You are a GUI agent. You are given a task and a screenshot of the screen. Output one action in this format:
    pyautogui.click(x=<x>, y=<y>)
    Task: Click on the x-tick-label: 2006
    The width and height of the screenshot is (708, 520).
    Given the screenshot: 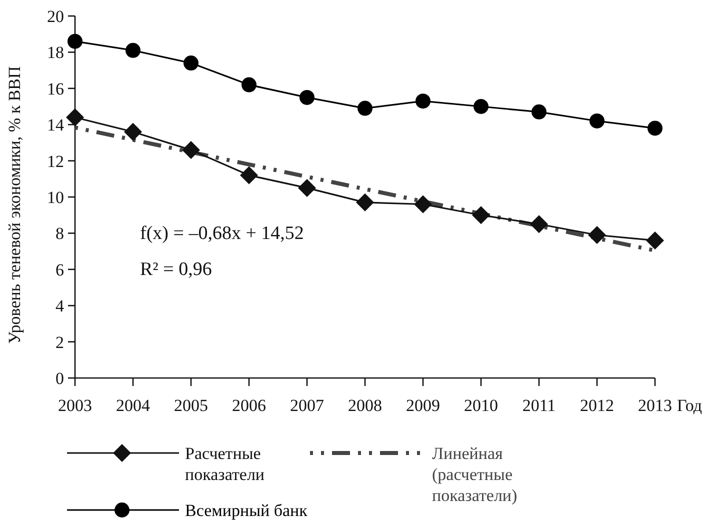 What is the action you would take?
    pyautogui.click(x=249, y=405)
    